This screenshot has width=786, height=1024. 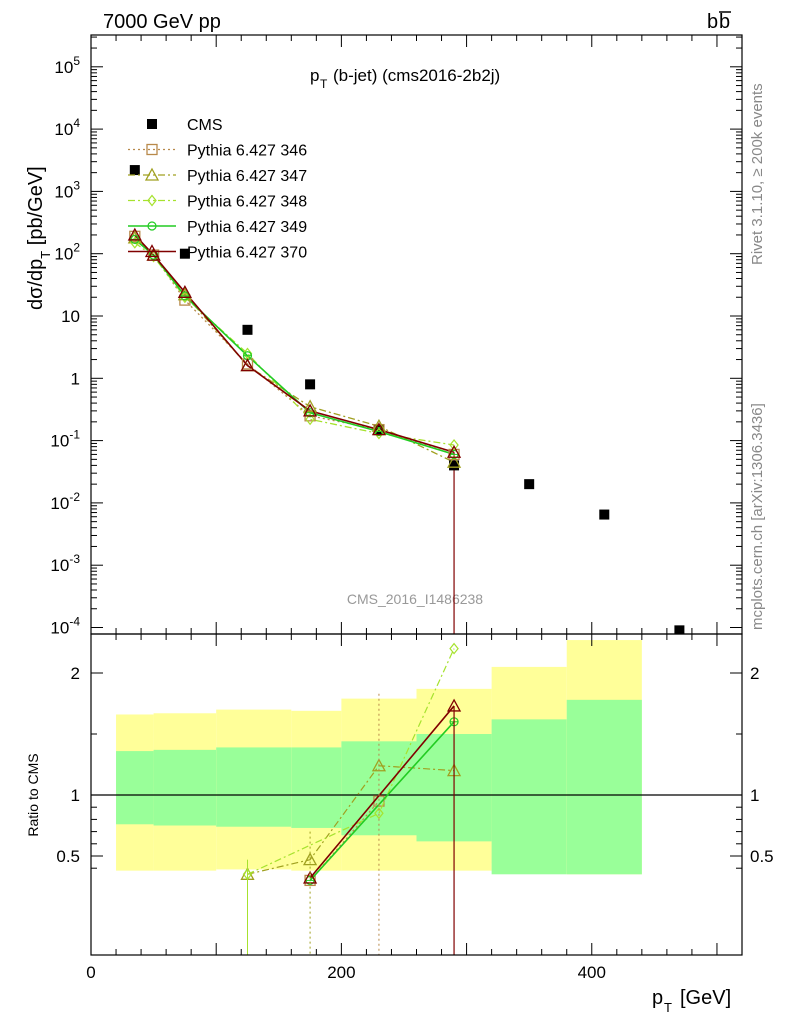 What do you see at coordinates (75, 673) in the screenshot?
I see `ratio-y-tick-label: 2` at bounding box center [75, 673].